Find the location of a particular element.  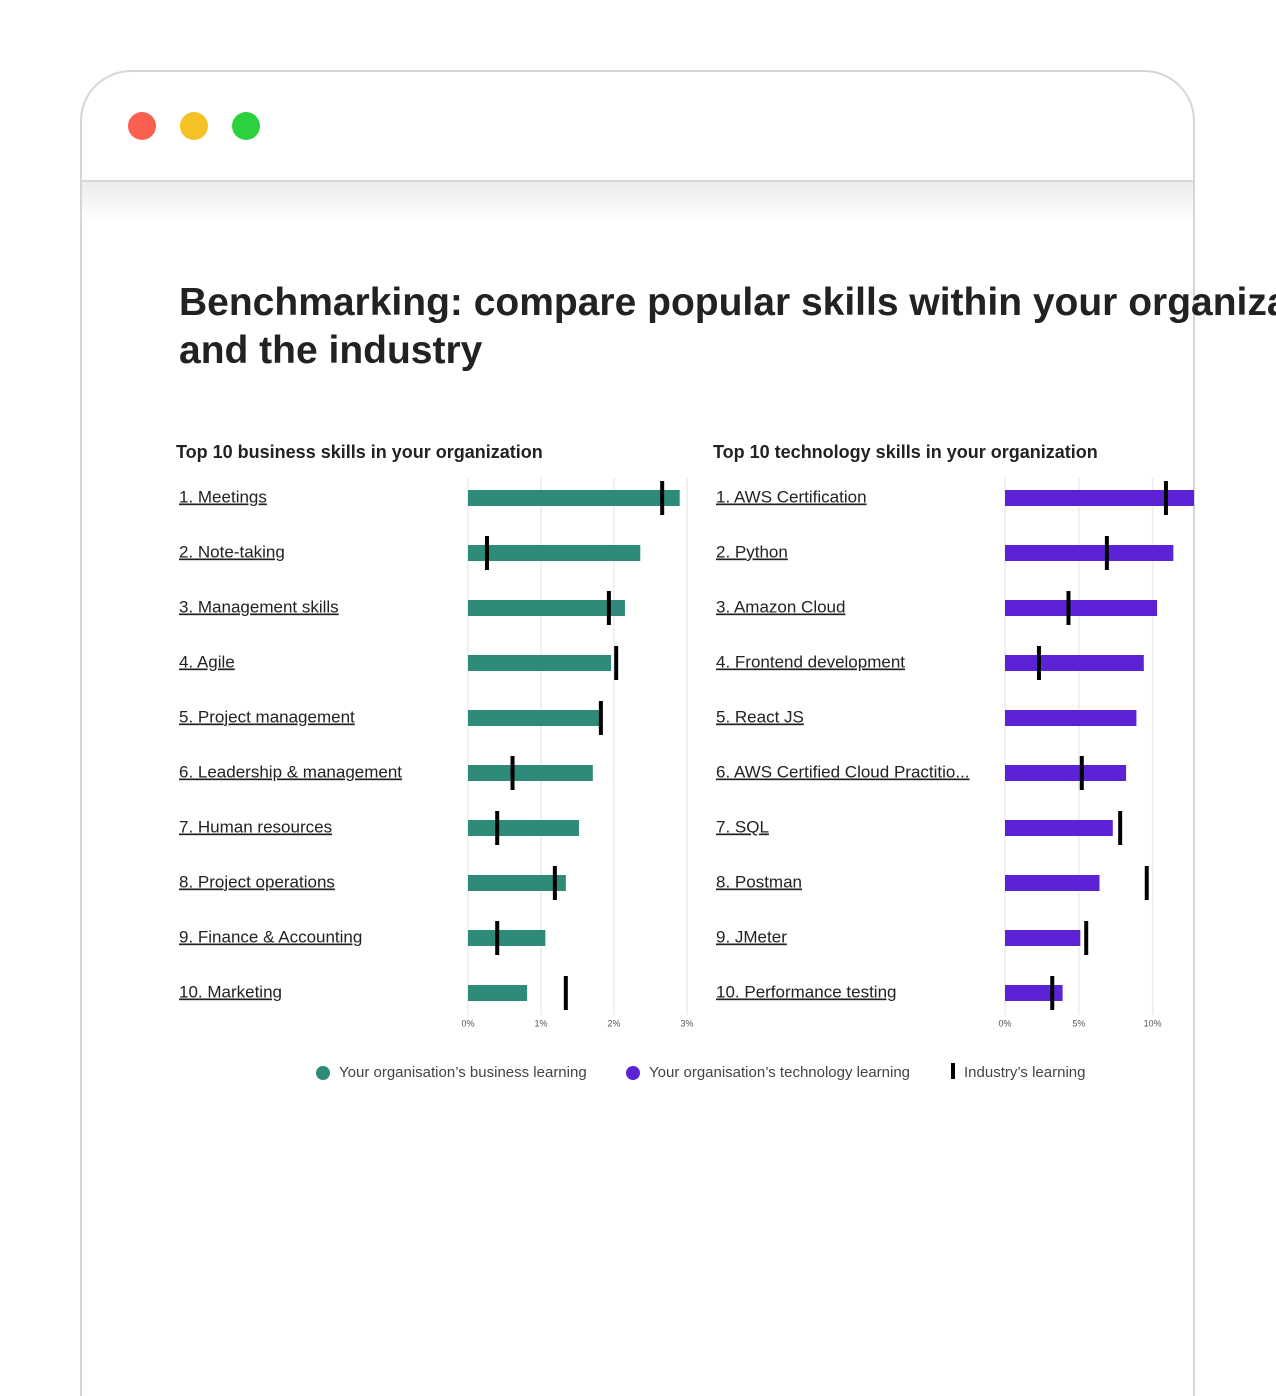

x-tick-label: 1% is located at coordinates (540, 1023).